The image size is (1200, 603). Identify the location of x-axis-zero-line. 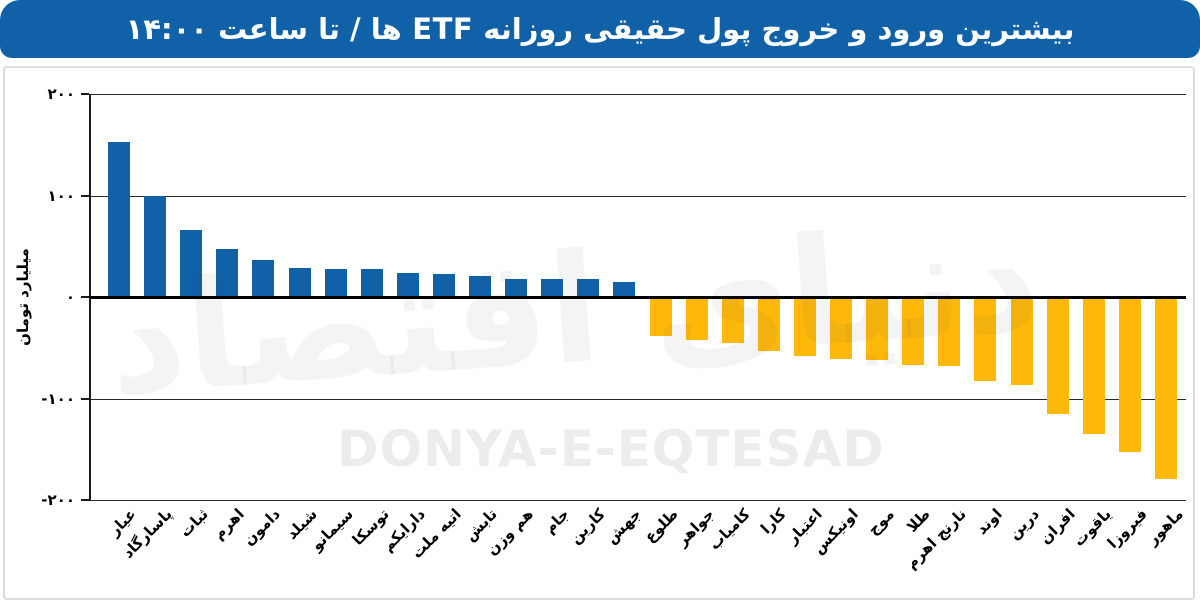
(637, 297).